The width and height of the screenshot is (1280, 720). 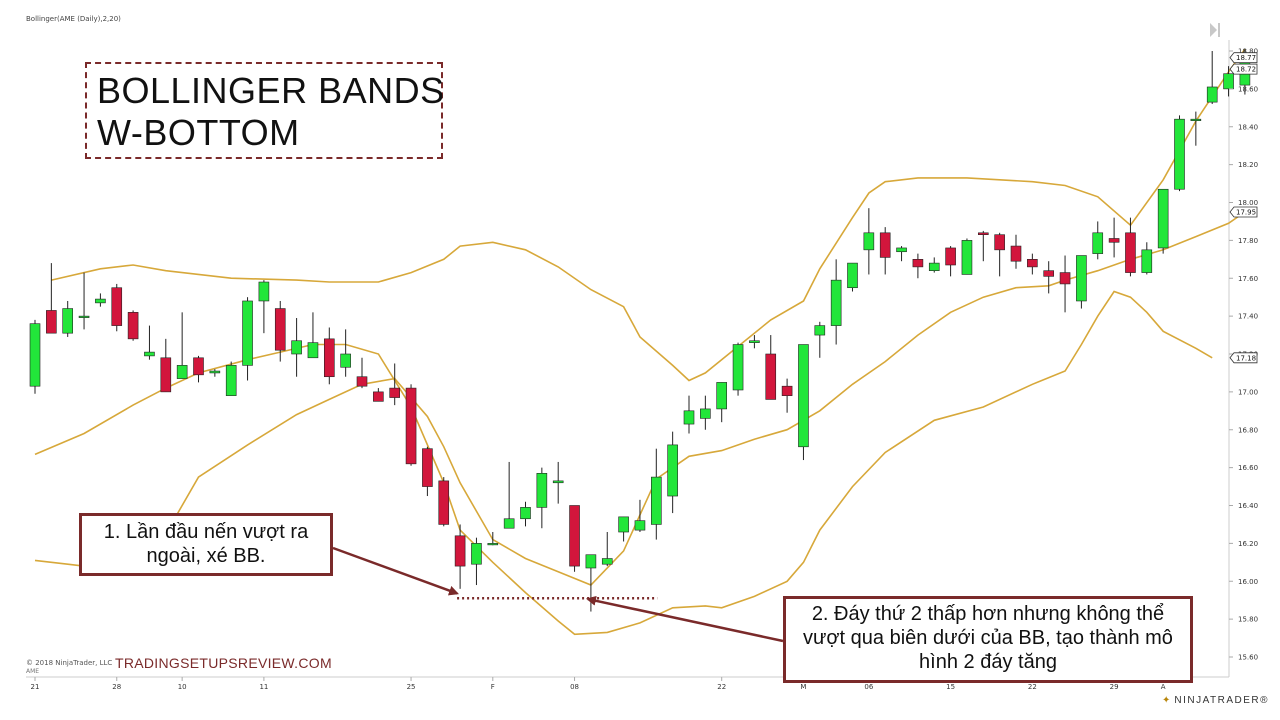 I want to click on x-tick-label: F, so click(x=493, y=687).